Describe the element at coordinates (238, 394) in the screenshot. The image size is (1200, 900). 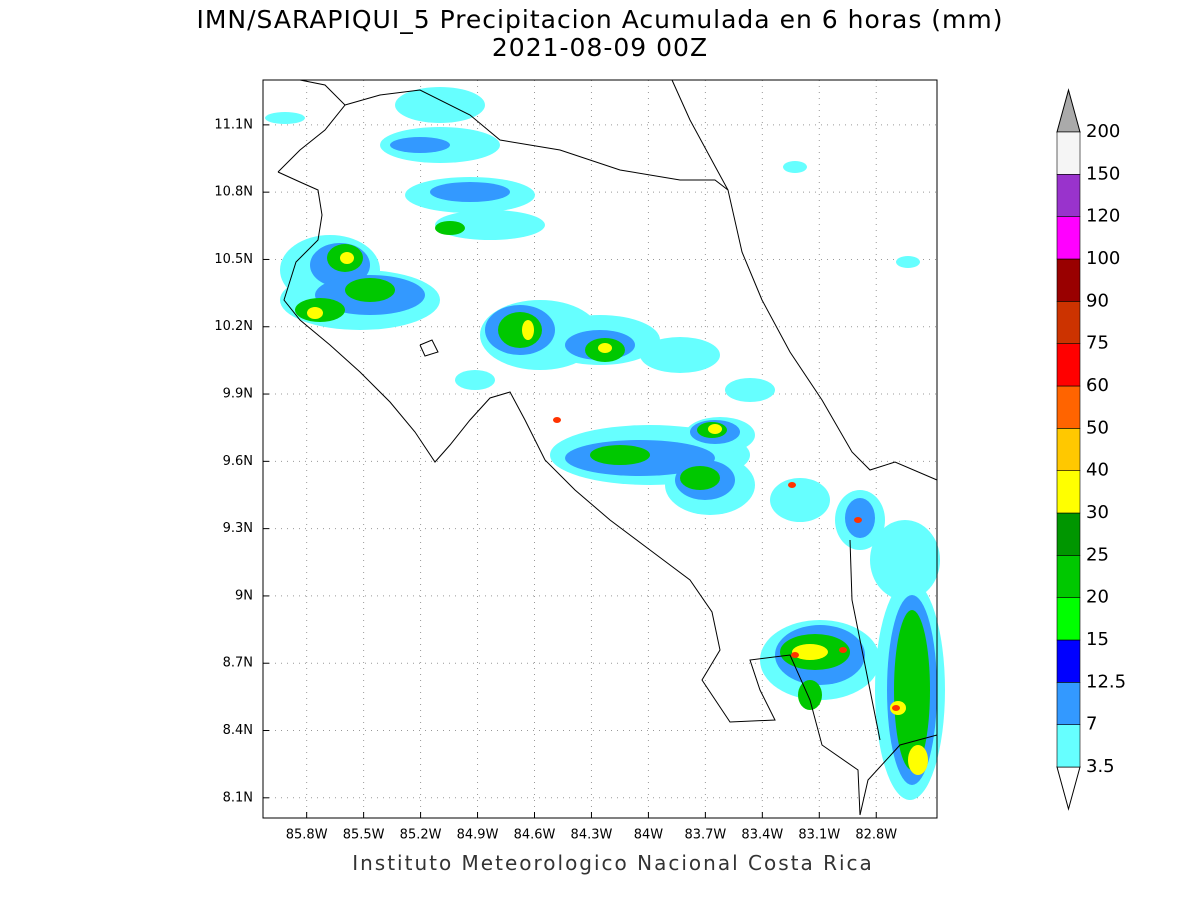
I see `y-tick-label: 9.9N` at that location.